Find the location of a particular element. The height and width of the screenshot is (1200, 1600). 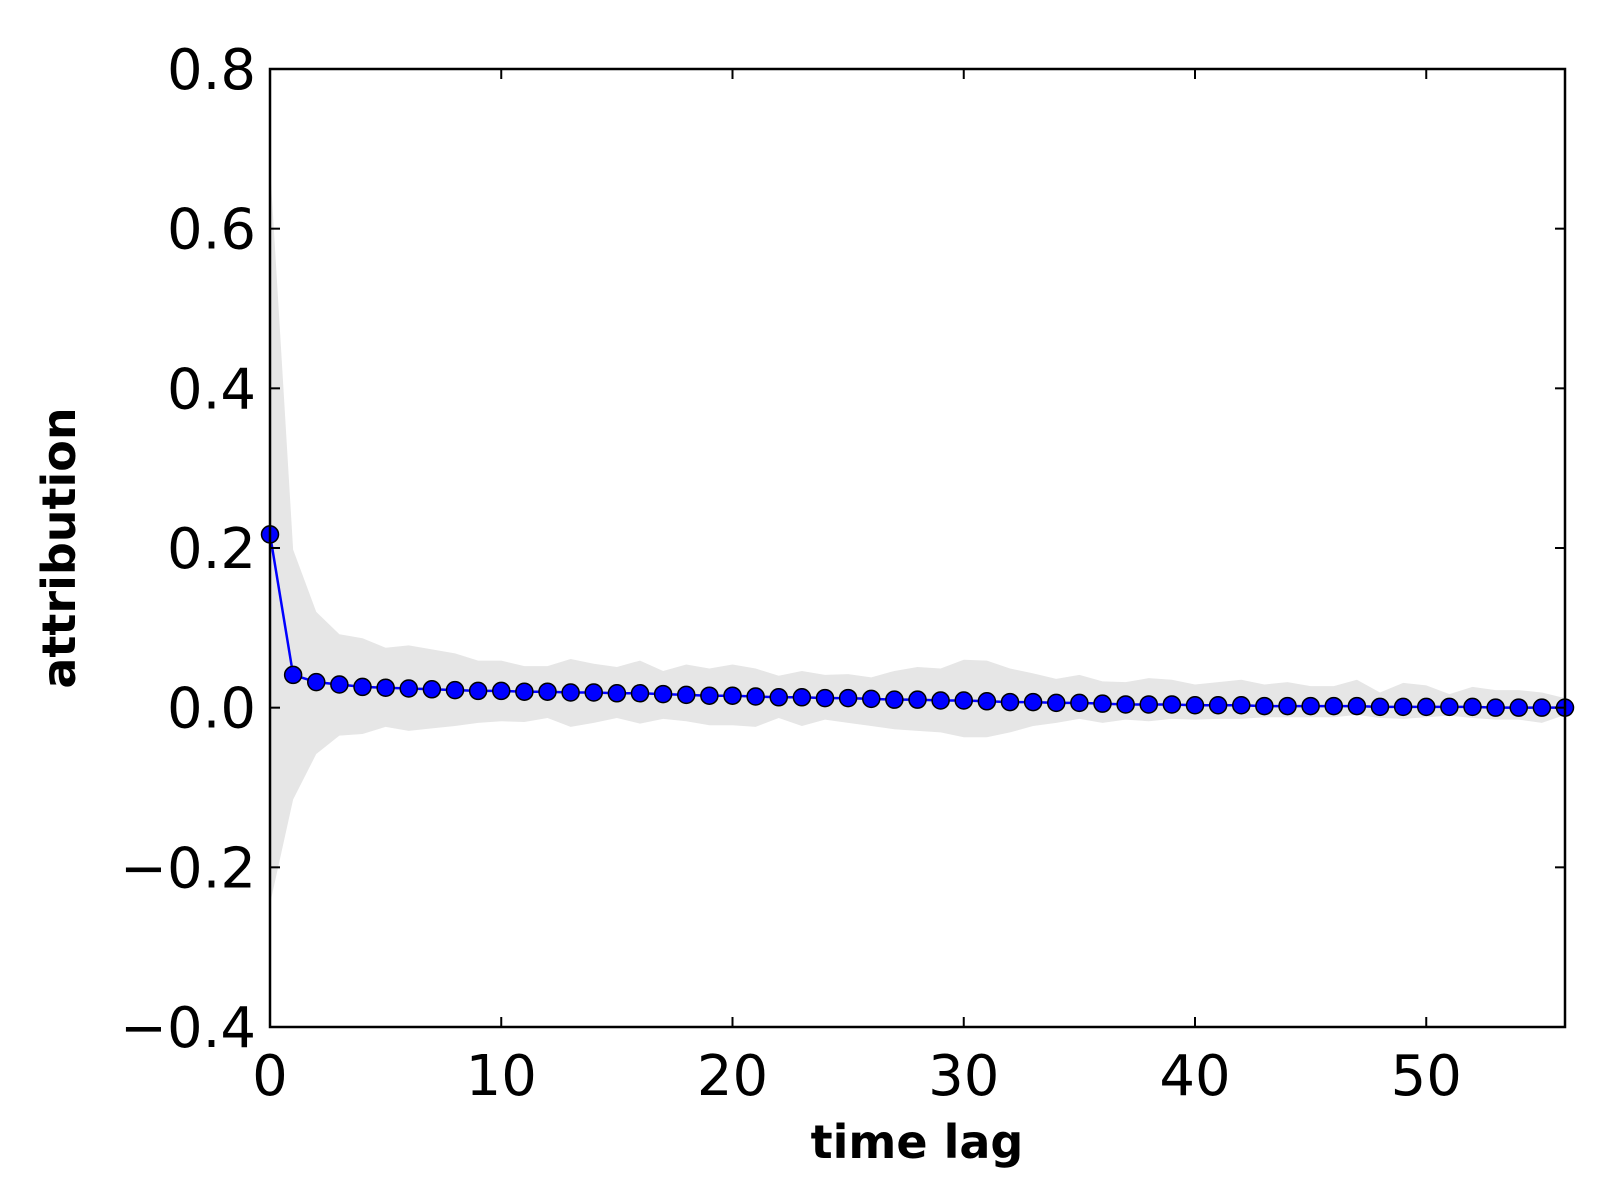

x-tick-label: 10 is located at coordinates (501, 1076).